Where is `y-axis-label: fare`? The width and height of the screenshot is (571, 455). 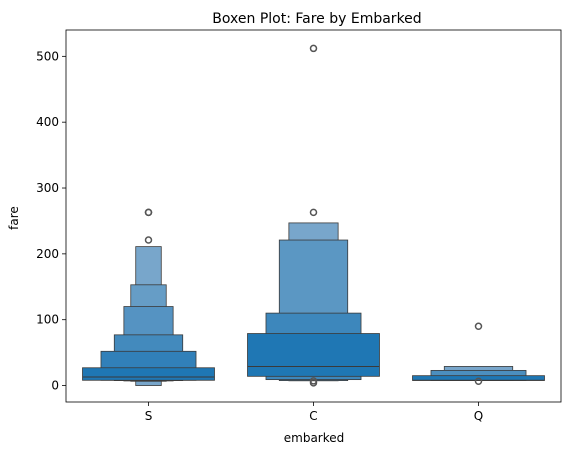
y-axis-label: fare is located at coordinates (14, 218).